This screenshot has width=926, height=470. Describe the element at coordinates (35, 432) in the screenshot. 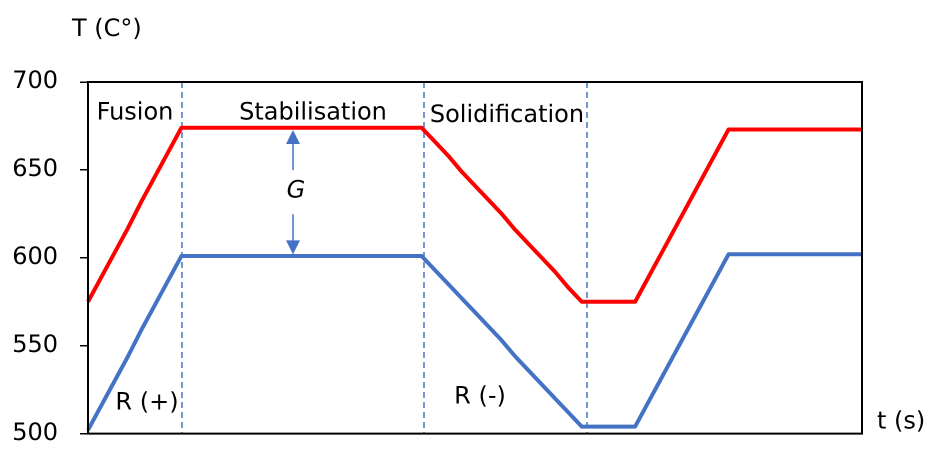

I see `y-tick-label: 500` at that location.